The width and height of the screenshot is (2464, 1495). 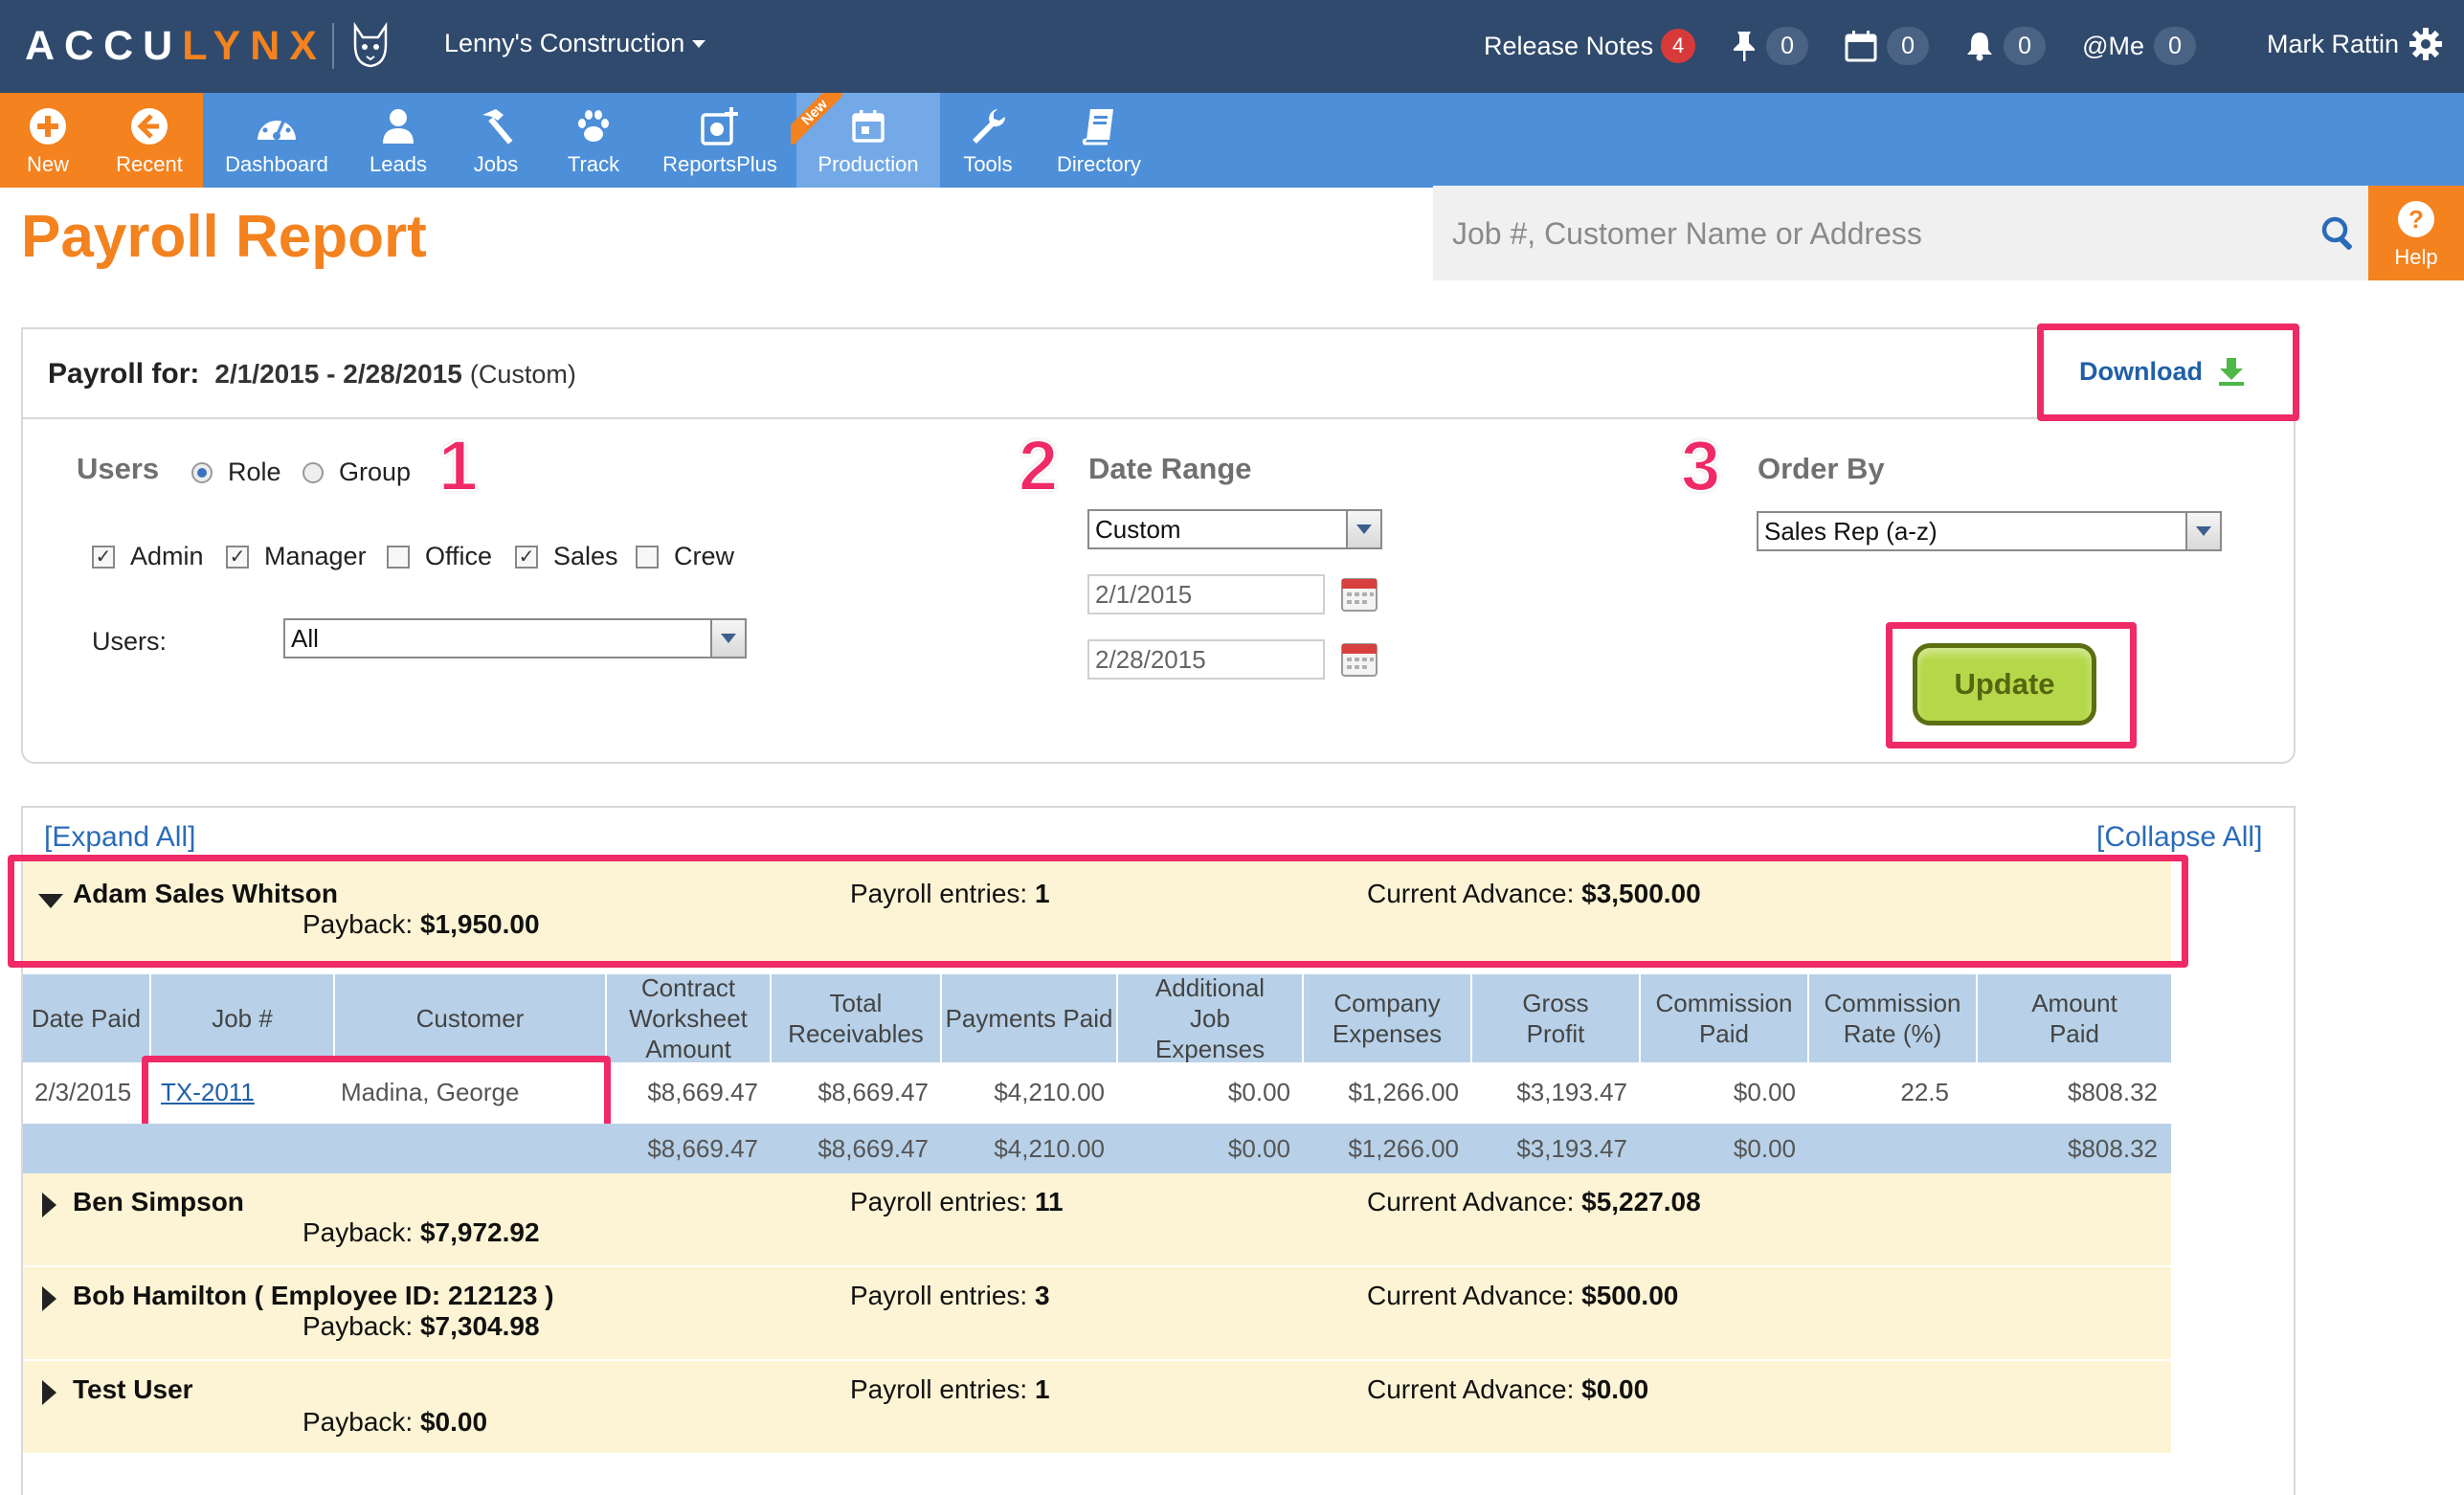 I want to click on total-company-expenses: $1,266.00, so click(x=1403, y=1148).